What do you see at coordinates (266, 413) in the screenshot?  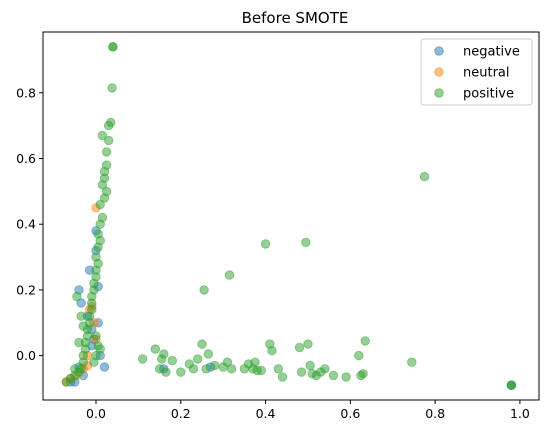 I see `x-tick-label: 0.4` at bounding box center [266, 413].